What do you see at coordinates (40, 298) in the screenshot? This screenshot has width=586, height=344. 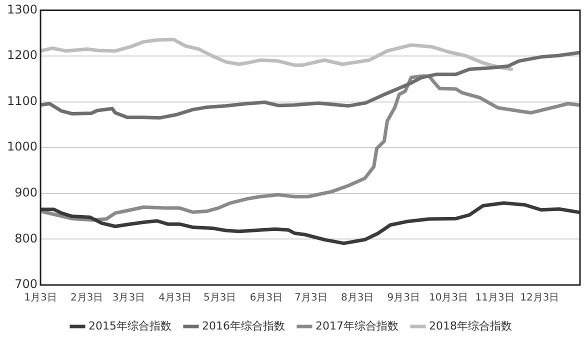 I see `x-tick-label: 1月3日` at bounding box center [40, 298].